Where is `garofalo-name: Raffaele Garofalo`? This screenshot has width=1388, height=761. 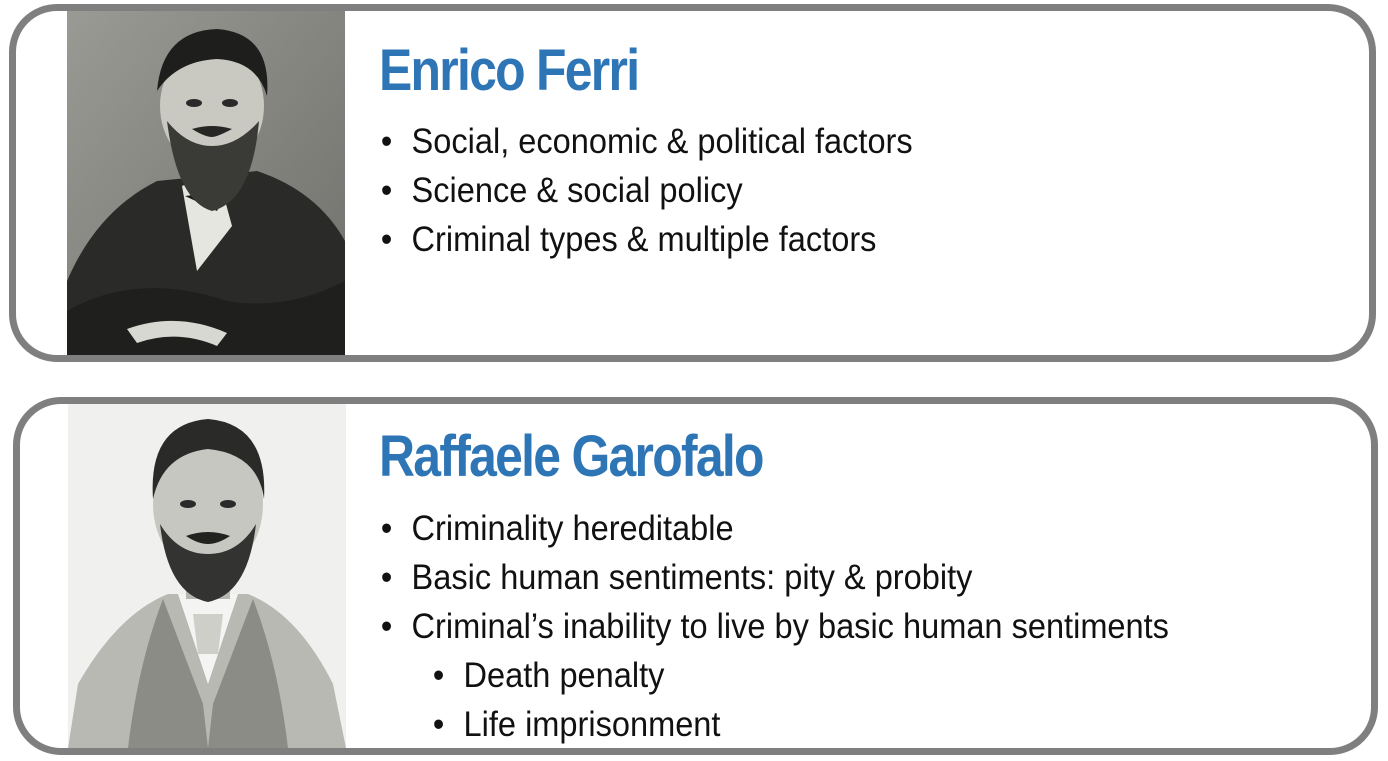
garofalo-name: Raffaele Garofalo is located at coordinates (572, 456).